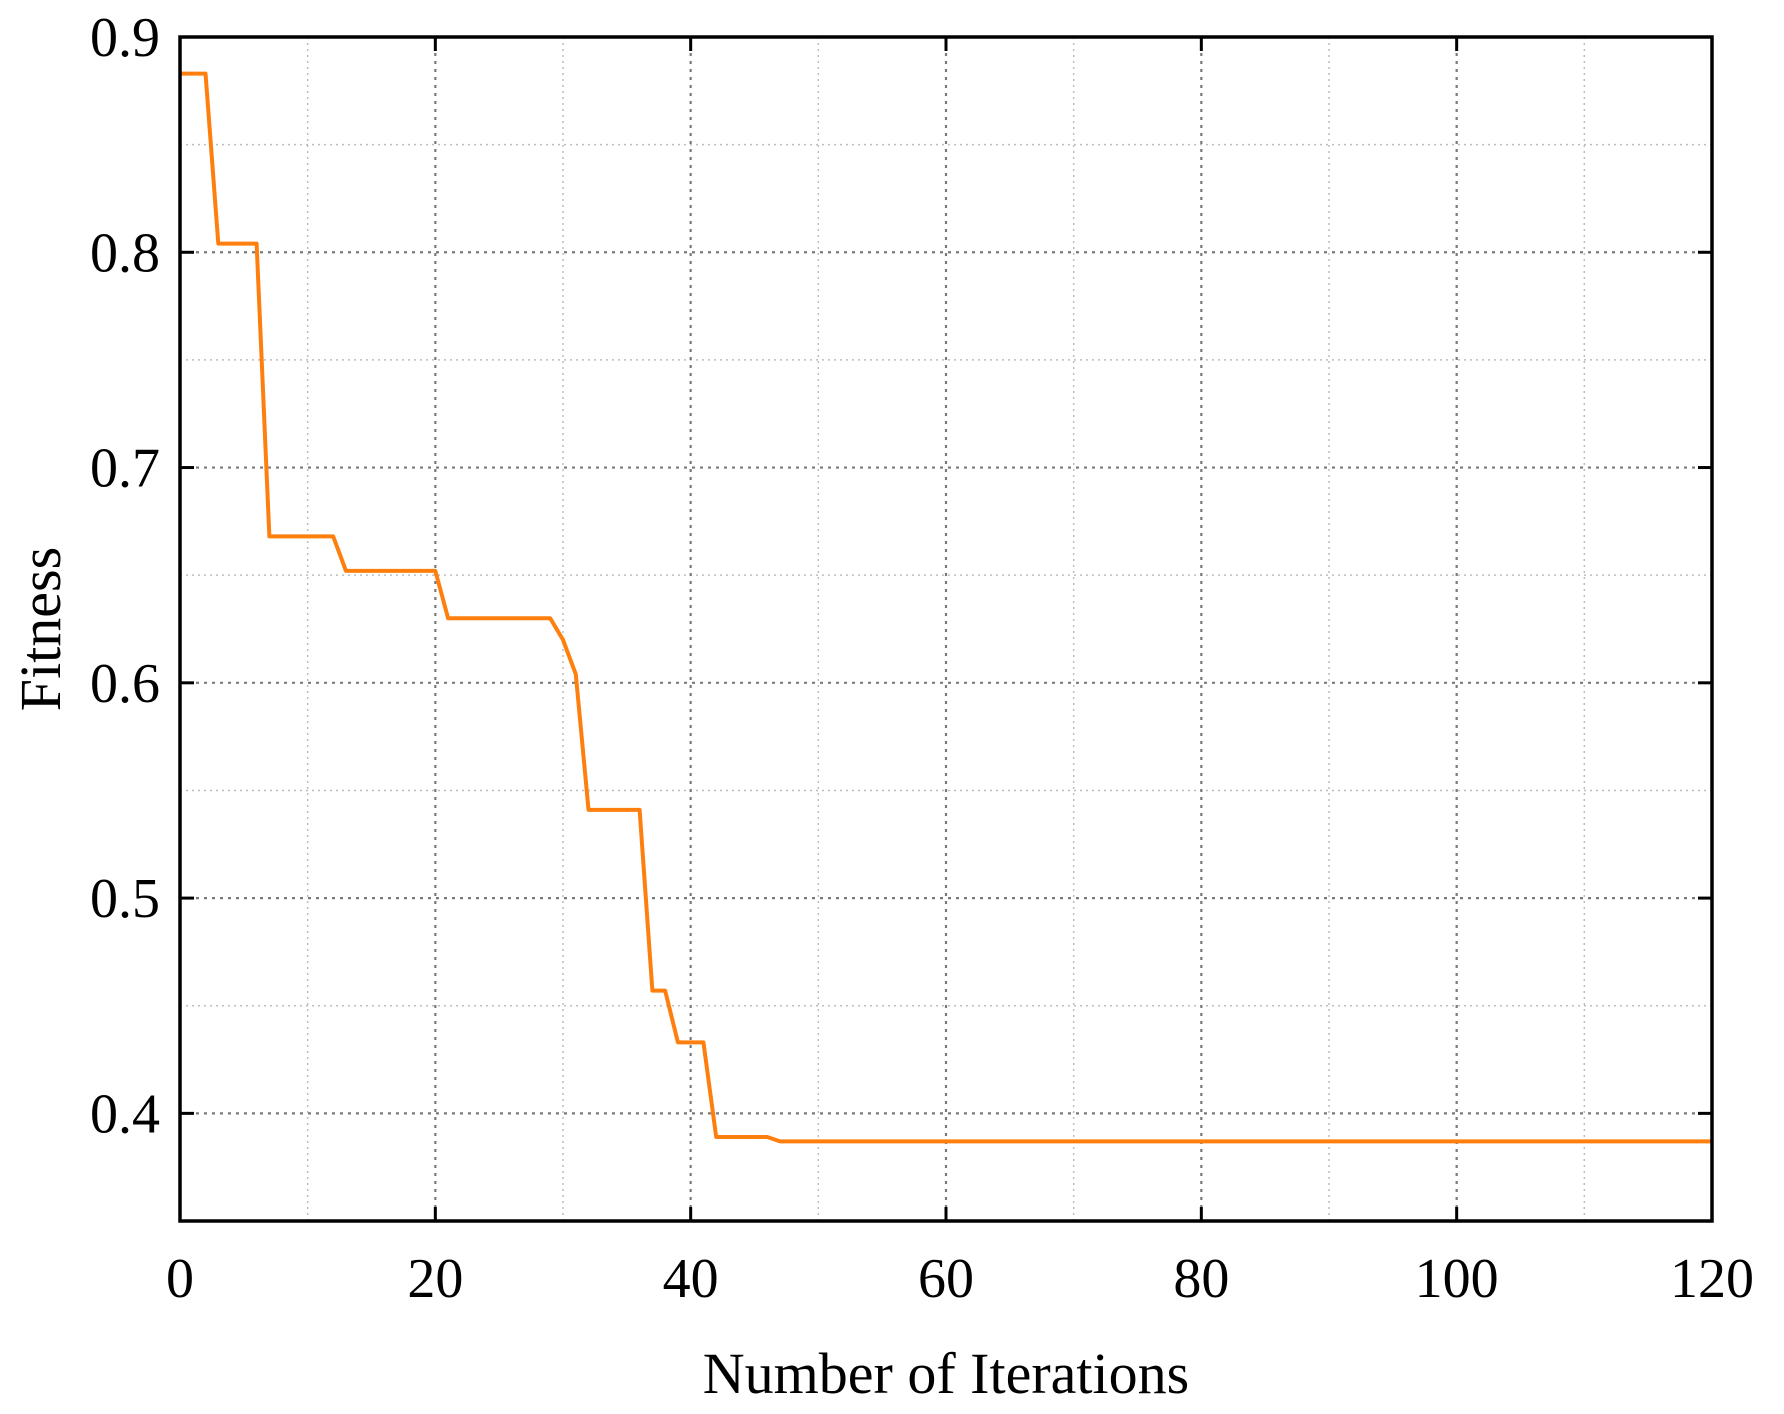  What do you see at coordinates (946, 1373) in the screenshot?
I see `x-axis-title: Number of Iterations` at bounding box center [946, 1373].